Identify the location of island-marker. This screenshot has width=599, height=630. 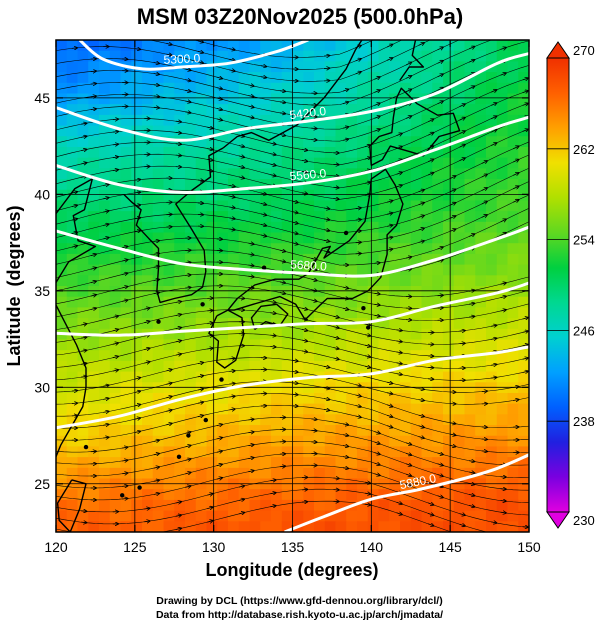
(188, 435).